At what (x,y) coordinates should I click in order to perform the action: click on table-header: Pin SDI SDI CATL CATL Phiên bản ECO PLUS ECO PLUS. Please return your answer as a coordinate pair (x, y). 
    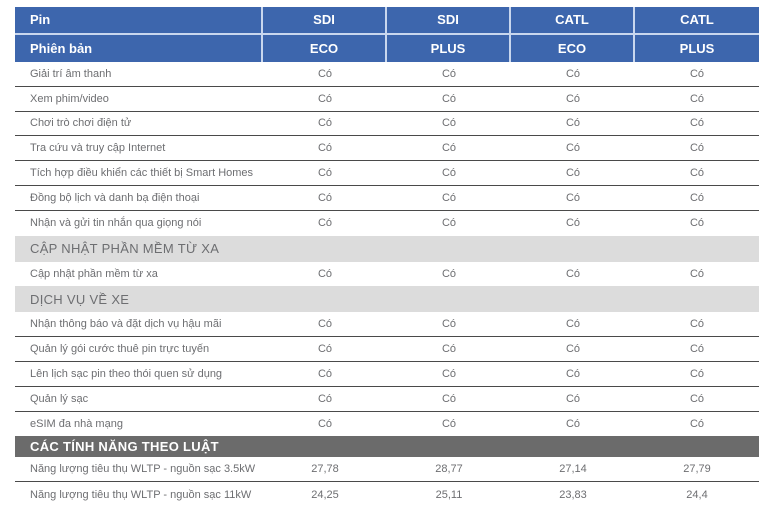
    Looking at the image, I should click on (387, 34).